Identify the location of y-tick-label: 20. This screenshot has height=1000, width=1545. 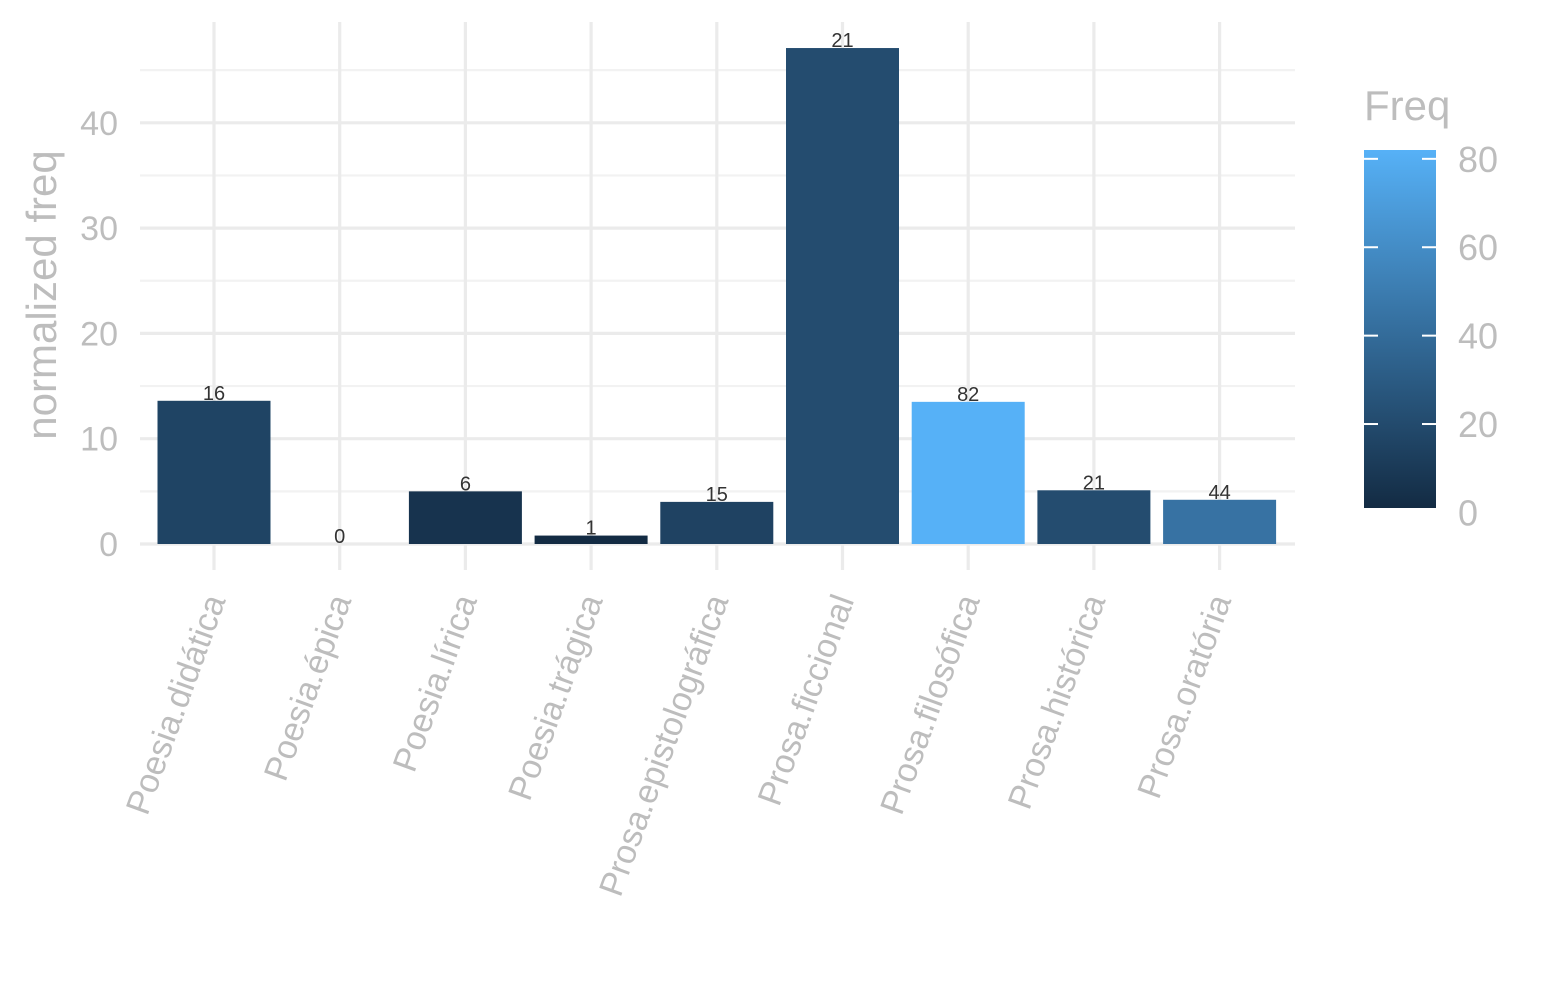
(99, 334).